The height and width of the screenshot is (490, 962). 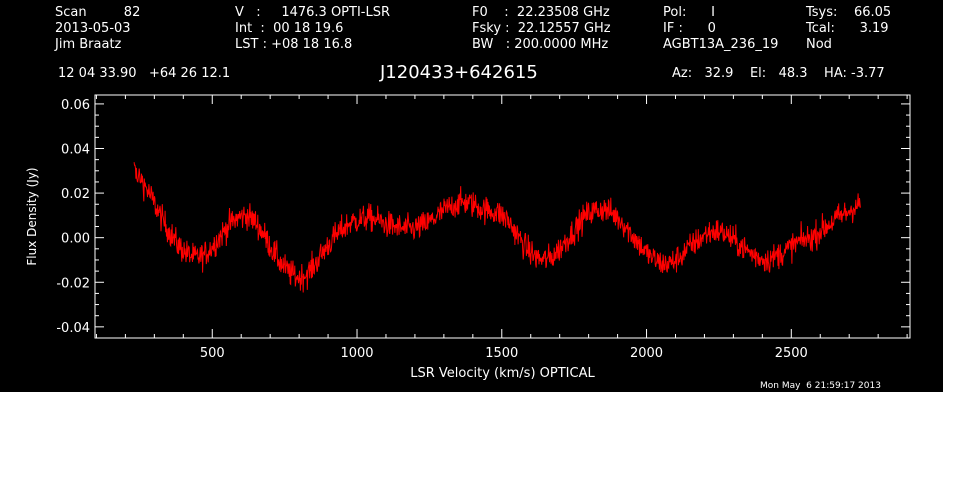 I want to click on y-axis-label: Flux Density (Jy), so click(x=32, y=216).